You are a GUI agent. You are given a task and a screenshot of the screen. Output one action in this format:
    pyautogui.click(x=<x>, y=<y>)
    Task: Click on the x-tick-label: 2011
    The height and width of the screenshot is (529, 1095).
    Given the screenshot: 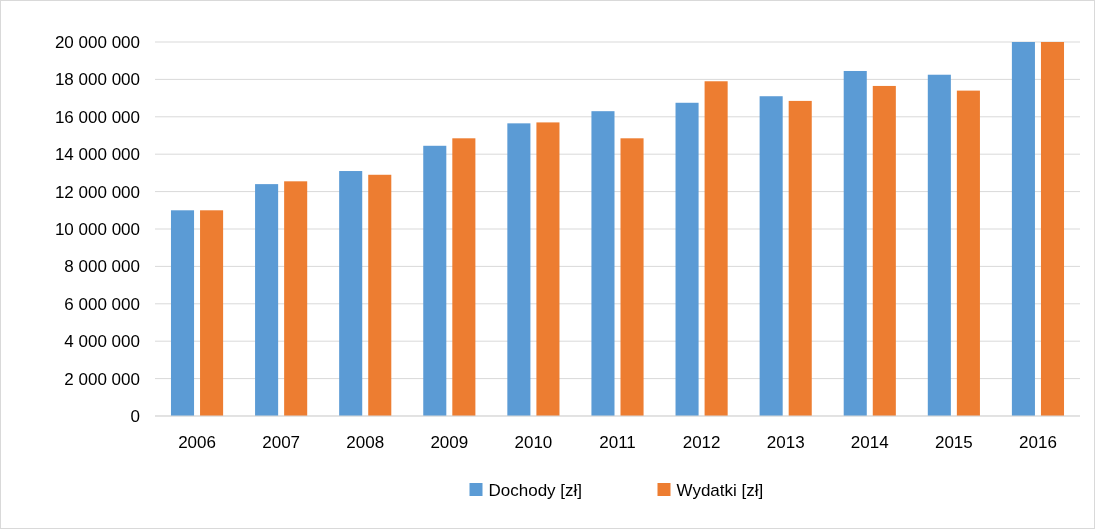 What is the action you would take?
    pyautogui.click(x=617, y=442)
    